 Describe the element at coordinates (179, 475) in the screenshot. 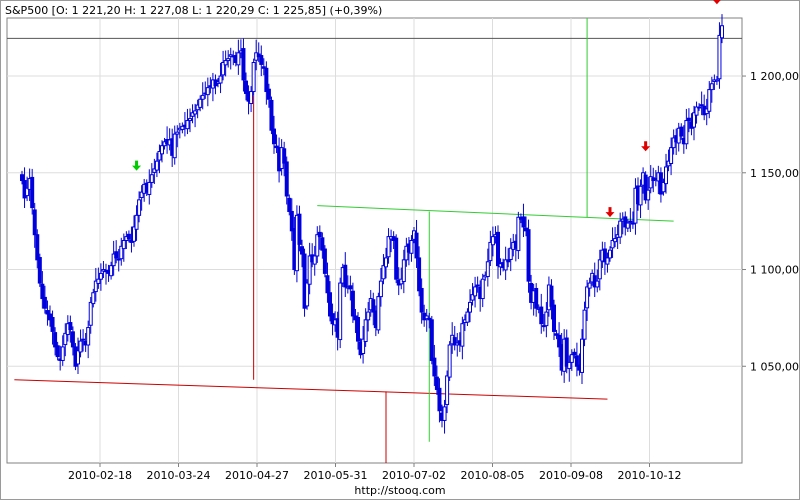

I see `x-tick-label: 2010-03-24` at that location.